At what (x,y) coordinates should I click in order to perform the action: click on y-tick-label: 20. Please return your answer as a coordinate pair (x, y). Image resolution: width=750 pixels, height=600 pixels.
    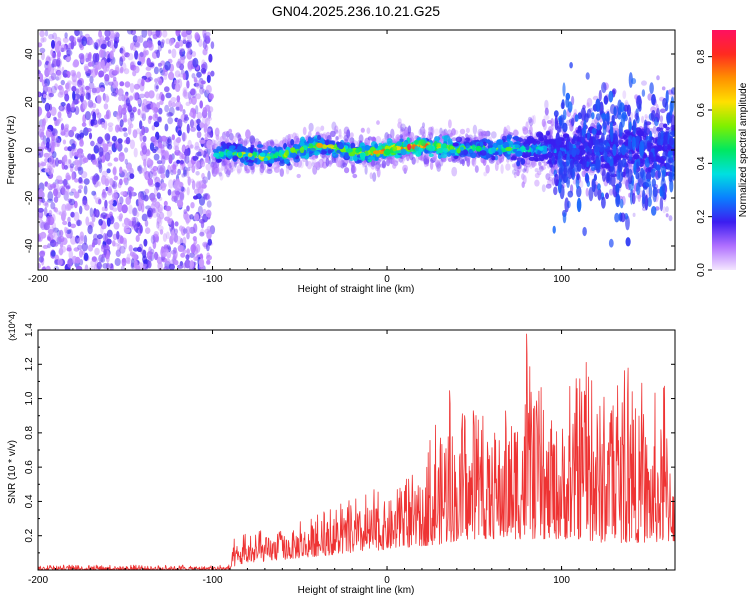
    Looking at the image, I should click on (29, 102).